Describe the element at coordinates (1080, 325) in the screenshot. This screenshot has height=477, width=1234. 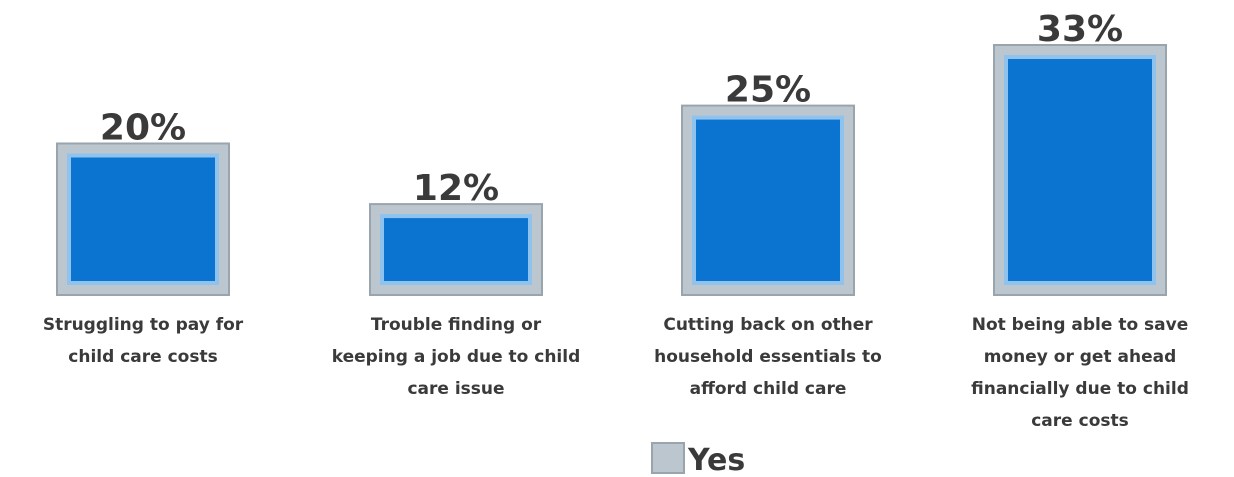
I see `category-label-4-line-1: Not being able to save` at that location.